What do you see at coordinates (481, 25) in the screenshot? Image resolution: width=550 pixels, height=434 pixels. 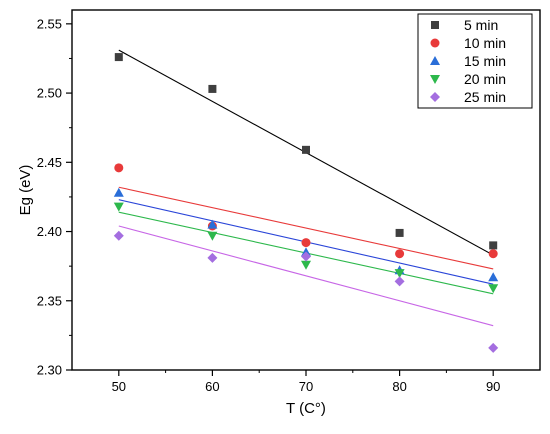 I see `legend-label-1: 5 min` at bounding box center [481, 25].